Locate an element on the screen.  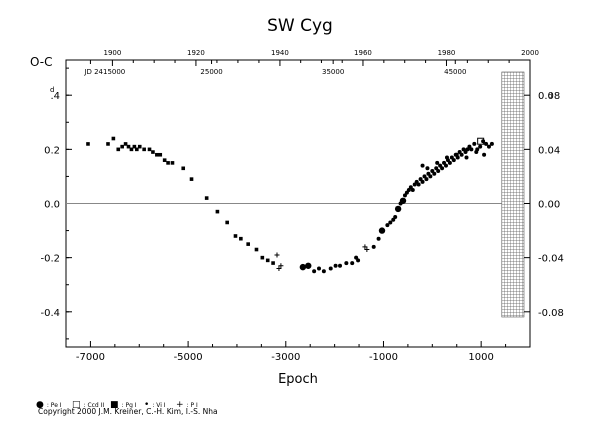
legend-item: +: P I is located at coordinates (187, 401).